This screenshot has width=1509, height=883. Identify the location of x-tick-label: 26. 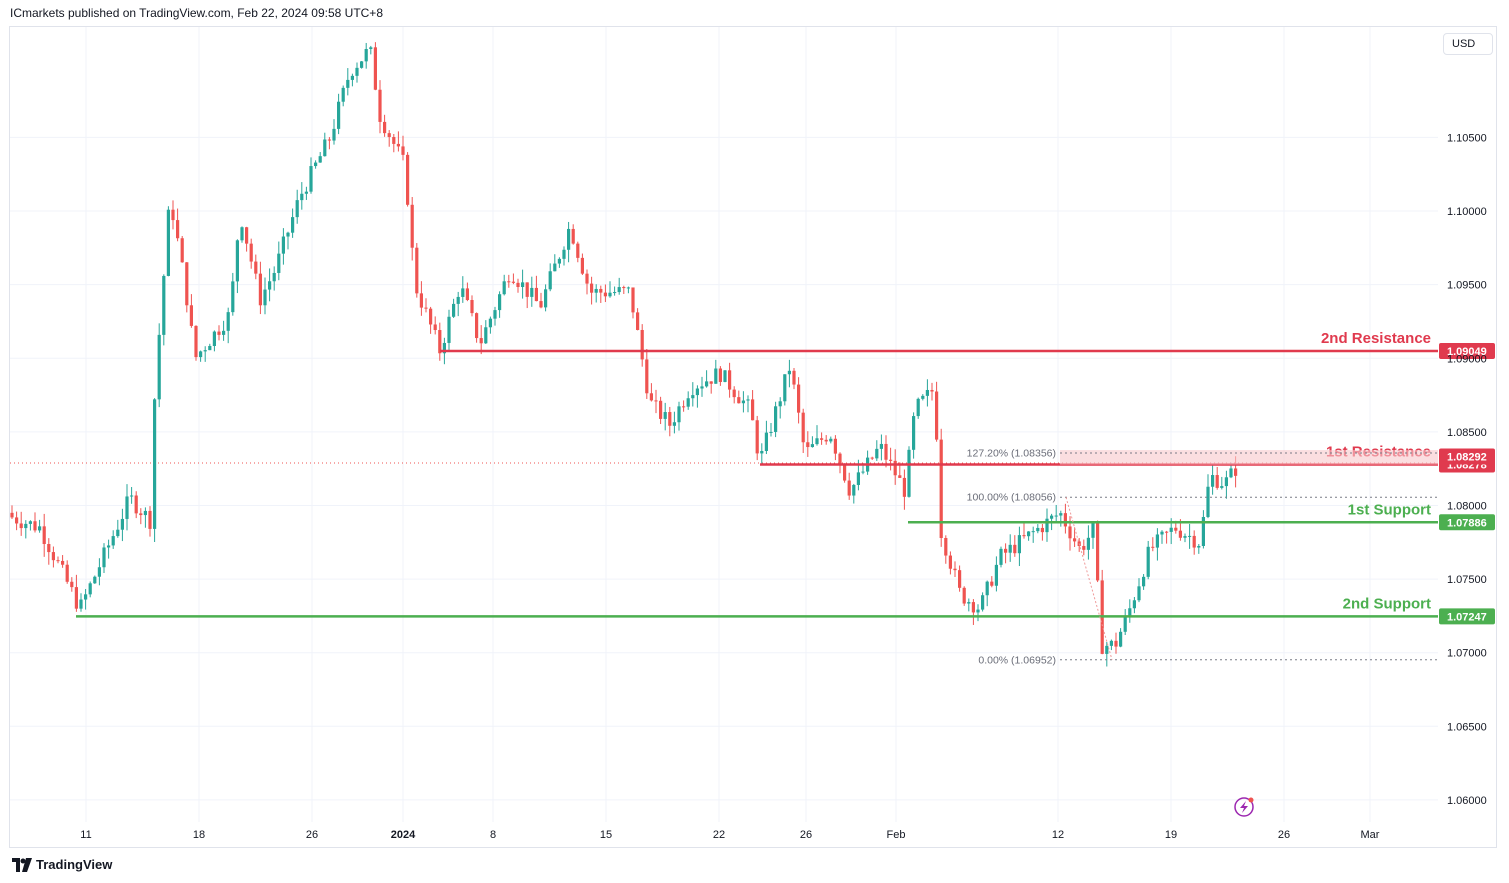
(312, 835).